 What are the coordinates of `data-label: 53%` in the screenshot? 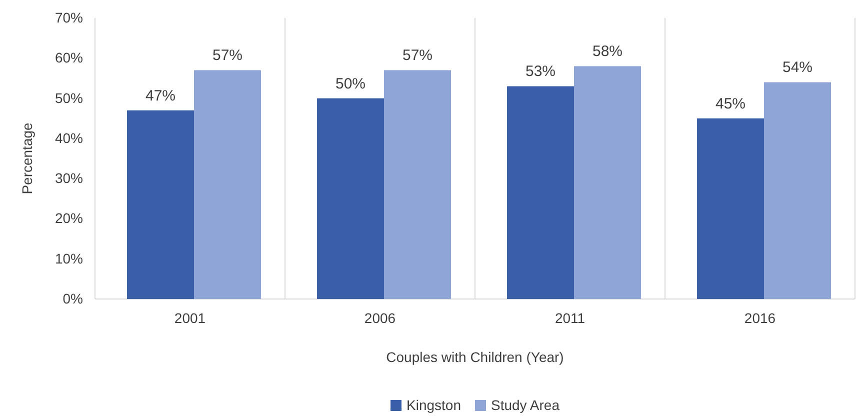 It's located at (540, 71).